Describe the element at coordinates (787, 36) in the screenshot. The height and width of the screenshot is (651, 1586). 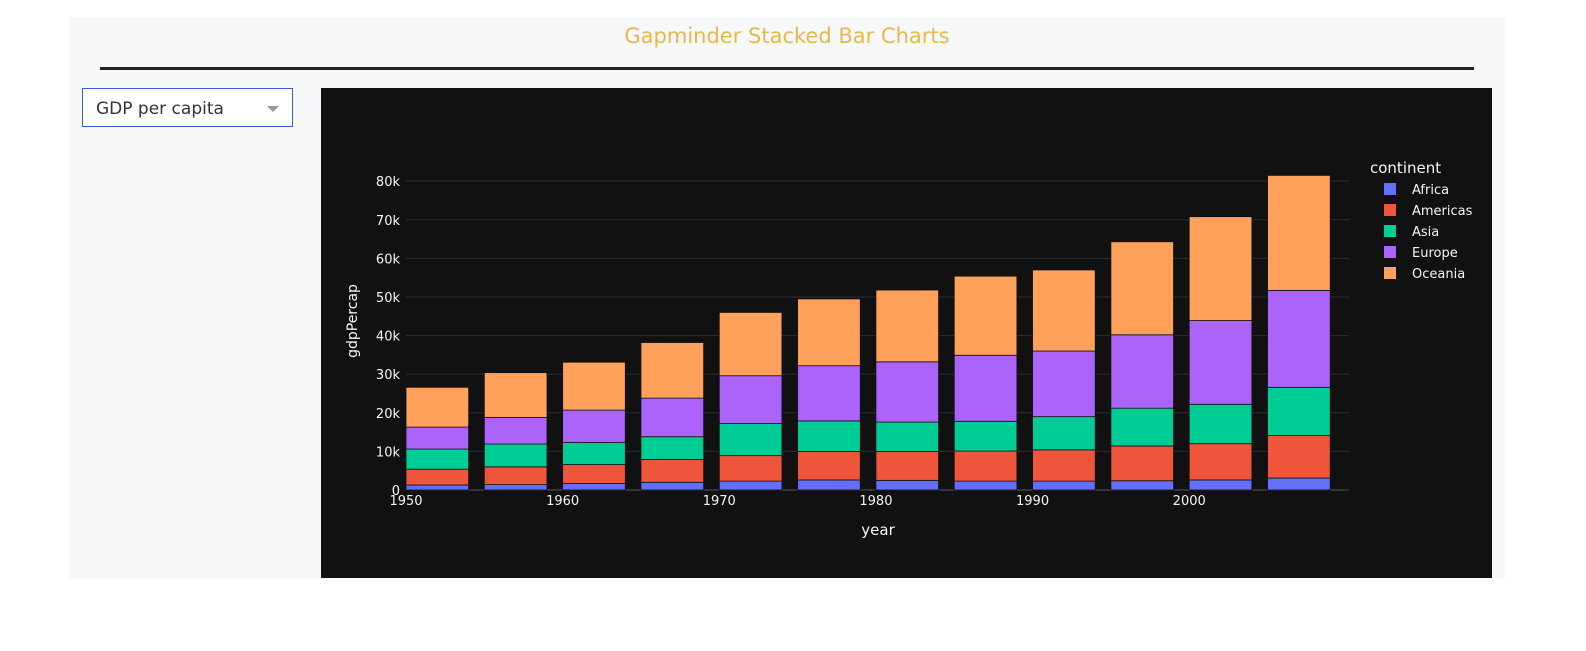
I see `page-title: Gapminder Stacked Bar Charts` at that location.